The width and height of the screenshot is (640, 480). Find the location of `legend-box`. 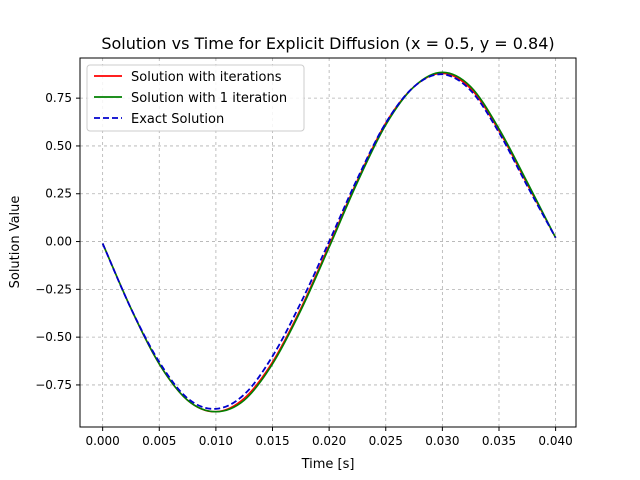

legend-box is located at coordinates (195, 98).